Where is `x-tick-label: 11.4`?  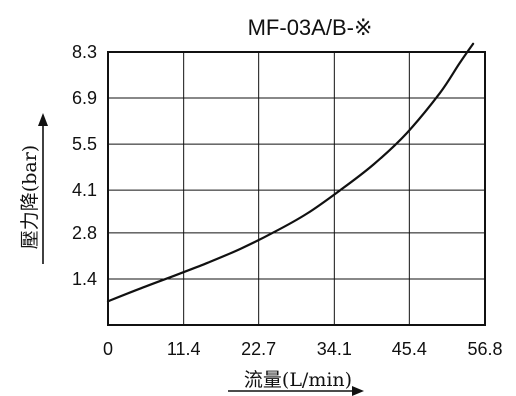
x-tick-label: 11.4 is located at coordinates (184, 349).